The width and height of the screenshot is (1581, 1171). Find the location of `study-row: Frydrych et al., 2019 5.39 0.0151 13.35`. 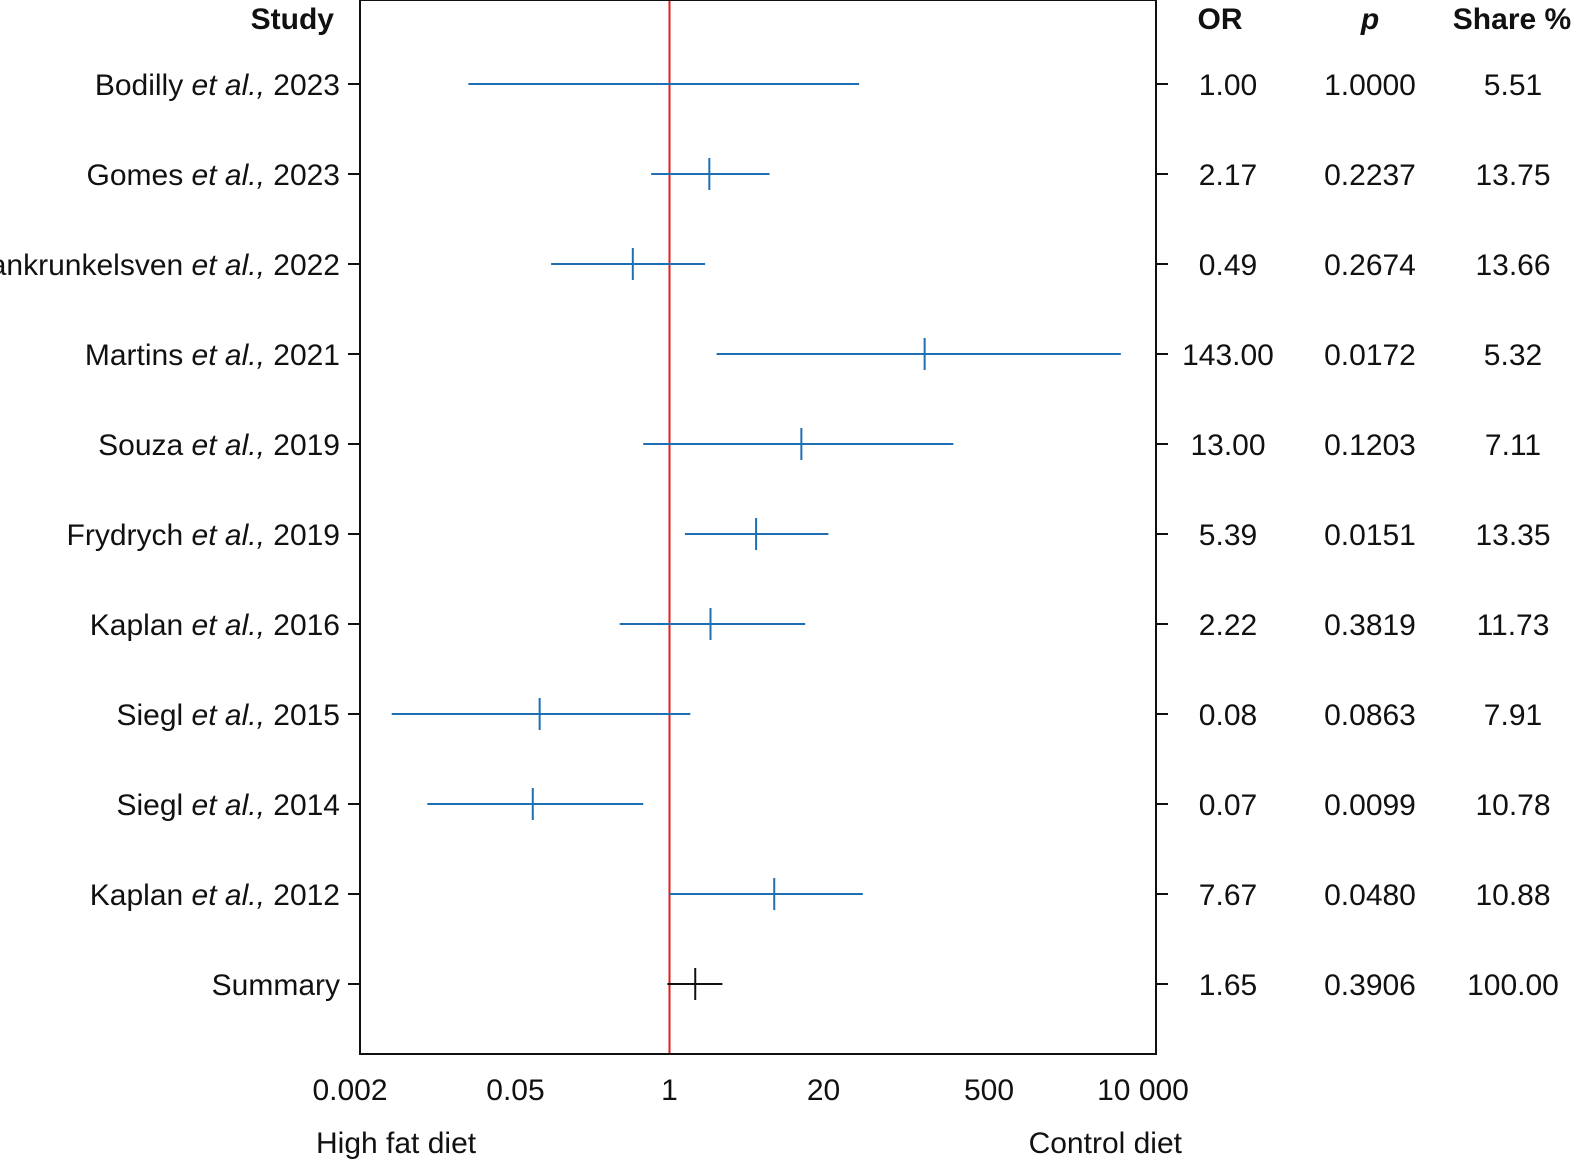

study-row: Frydrych et al., 2019 5.39 0.0151 13.35 is located at coordinates (809, 535).